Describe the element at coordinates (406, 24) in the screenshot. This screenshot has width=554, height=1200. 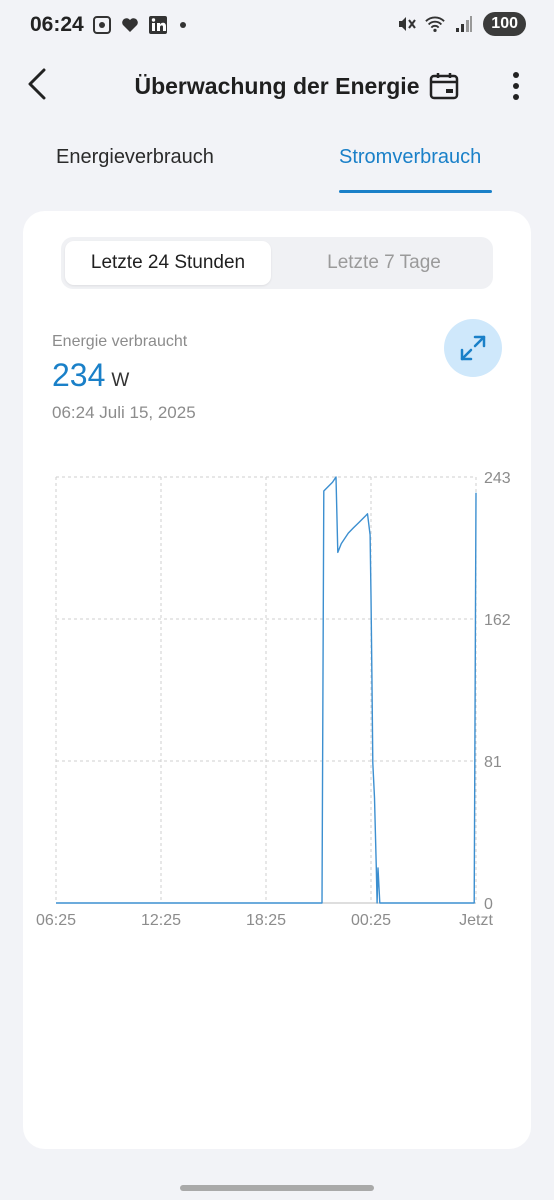
I see `mute-icon` at that location.